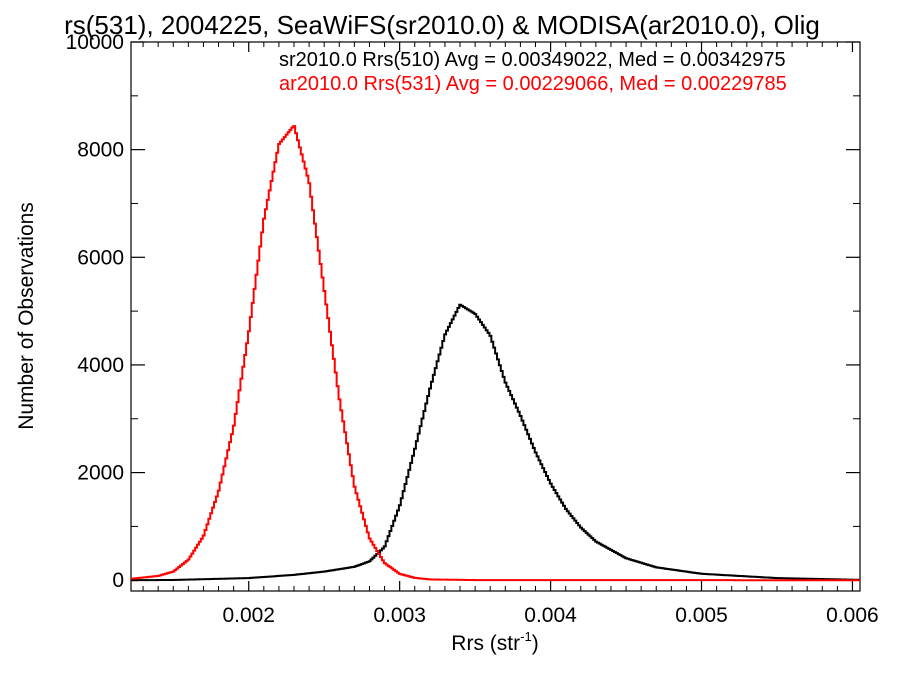  What do you see at coordinates (550, 615) in the screenshot?
I see `x-tick-label: 0.004` at bounding box center [550, 615].